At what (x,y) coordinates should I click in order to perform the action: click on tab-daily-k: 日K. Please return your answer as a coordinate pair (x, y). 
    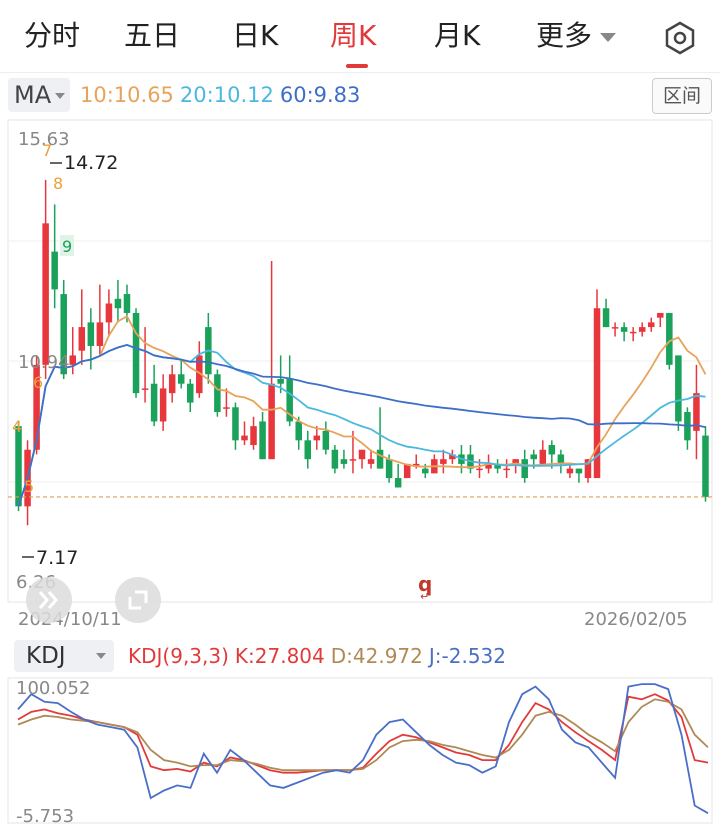
    Looking at the image, I should click on (255, 35).